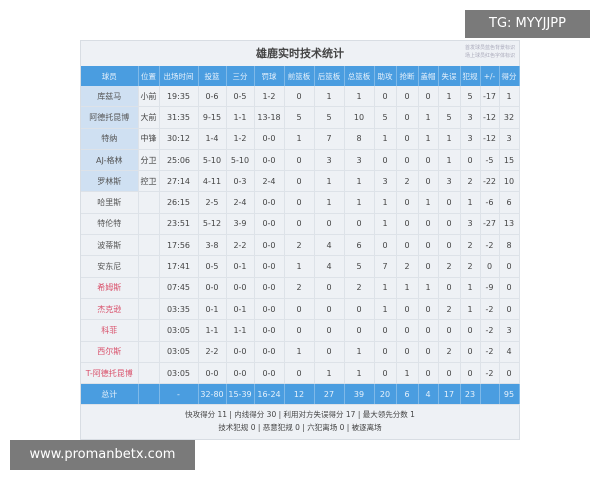 The height and width of the screenshot is (480, 600). Describe the element at coordinates (179, 76) in the screenshot. I see `column-header: 出场时间` at that location.